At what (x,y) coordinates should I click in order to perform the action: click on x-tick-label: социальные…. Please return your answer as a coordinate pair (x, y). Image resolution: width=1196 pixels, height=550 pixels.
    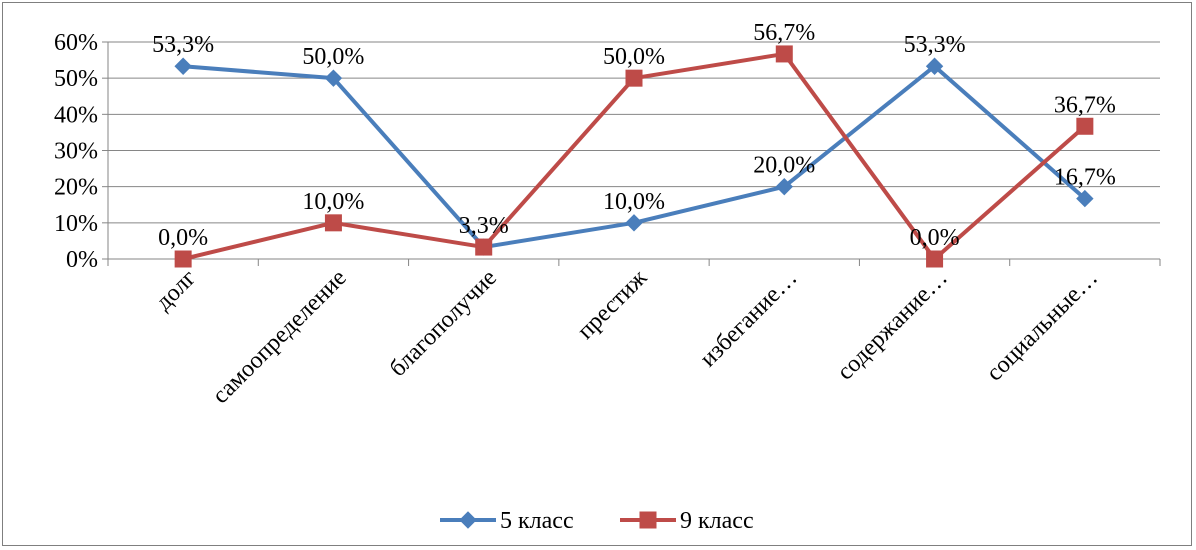
    Looking at the image, I should click on (1042, 325).